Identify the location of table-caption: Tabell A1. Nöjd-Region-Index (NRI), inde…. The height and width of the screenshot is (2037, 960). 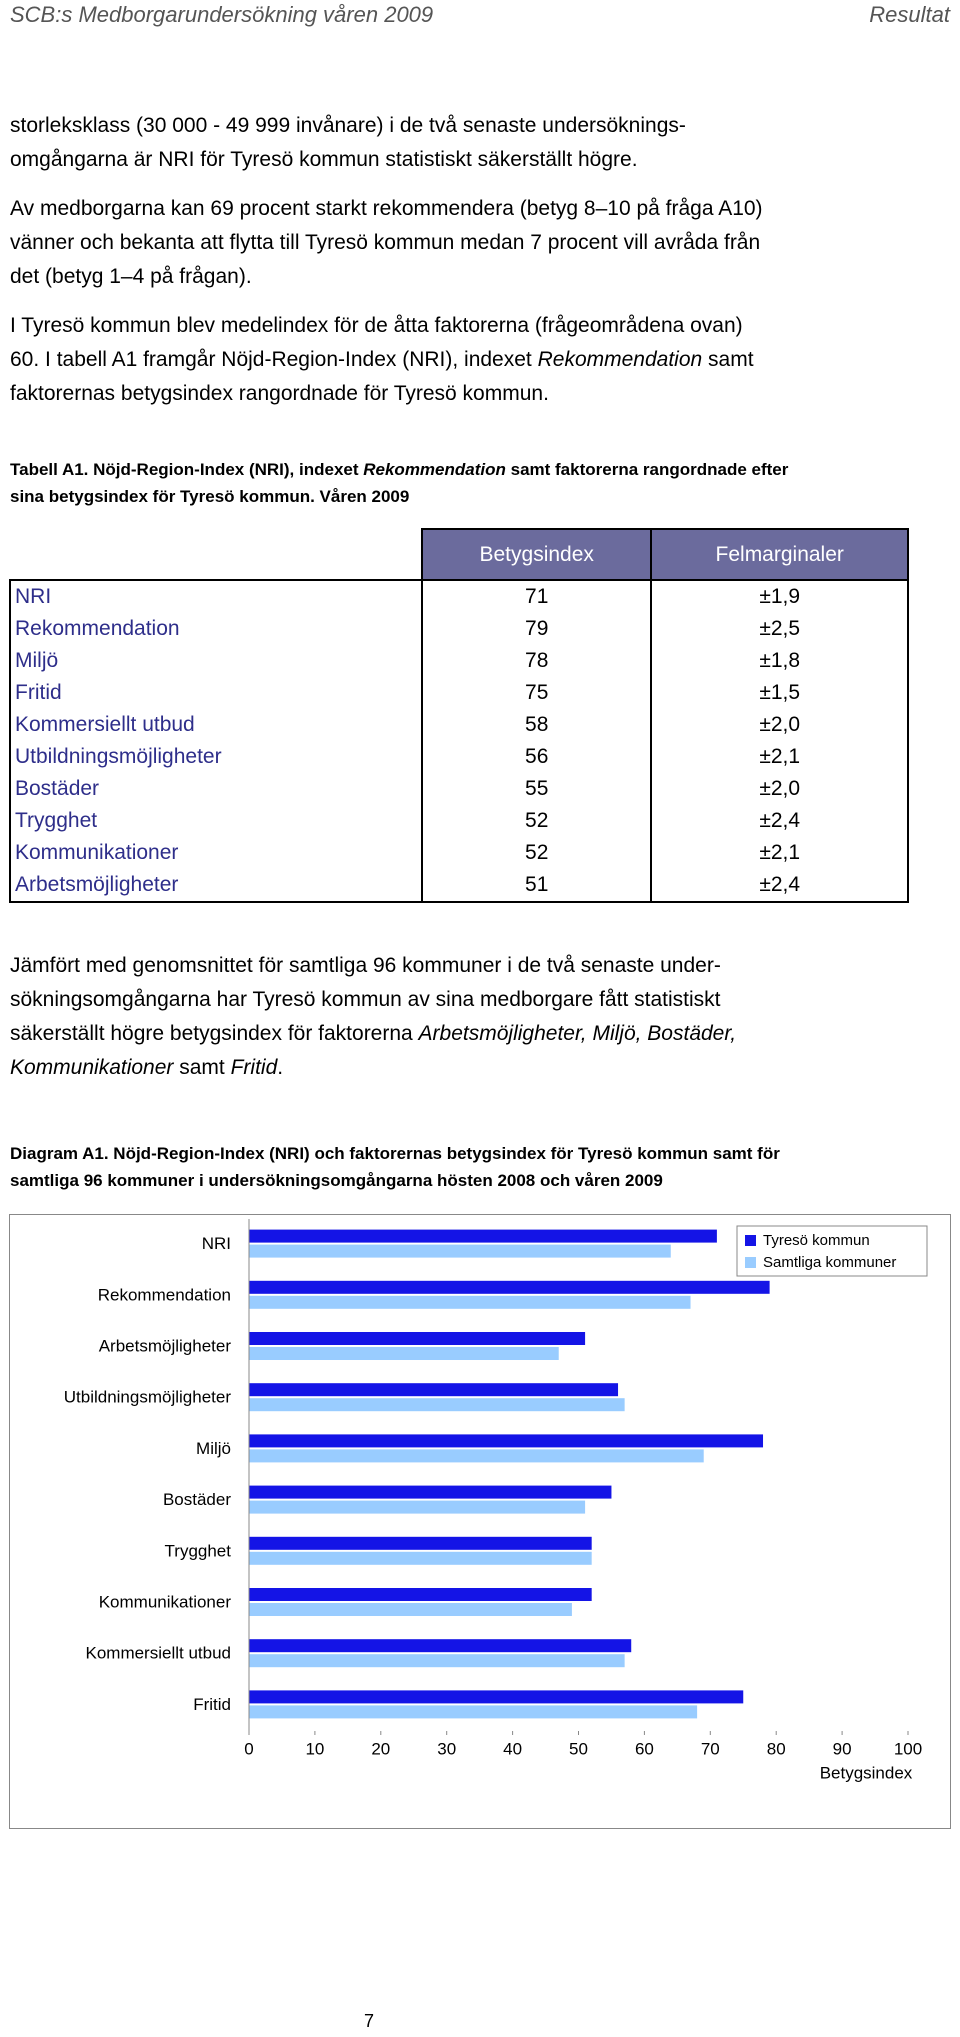
(399, 483).